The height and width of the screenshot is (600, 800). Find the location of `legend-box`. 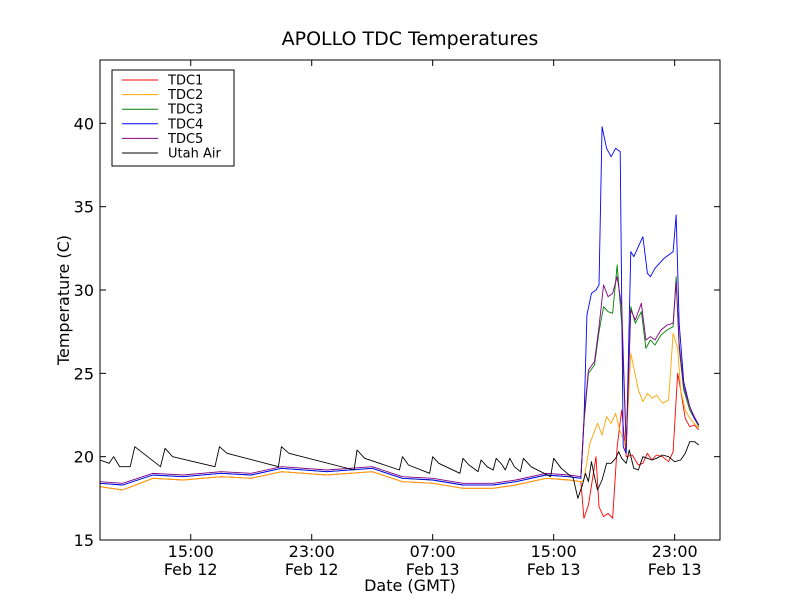

legend-box is located at coordinates (173, 118).